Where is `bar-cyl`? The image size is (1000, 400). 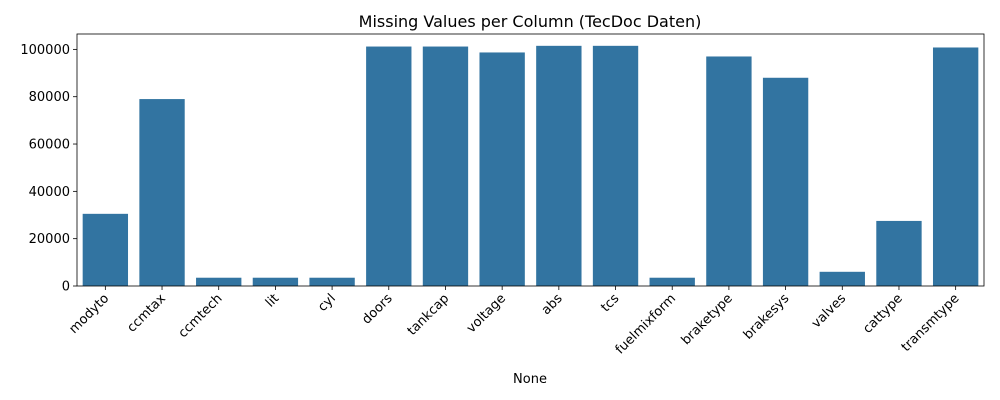
bar-cyl is located at coordinates (332, 281).